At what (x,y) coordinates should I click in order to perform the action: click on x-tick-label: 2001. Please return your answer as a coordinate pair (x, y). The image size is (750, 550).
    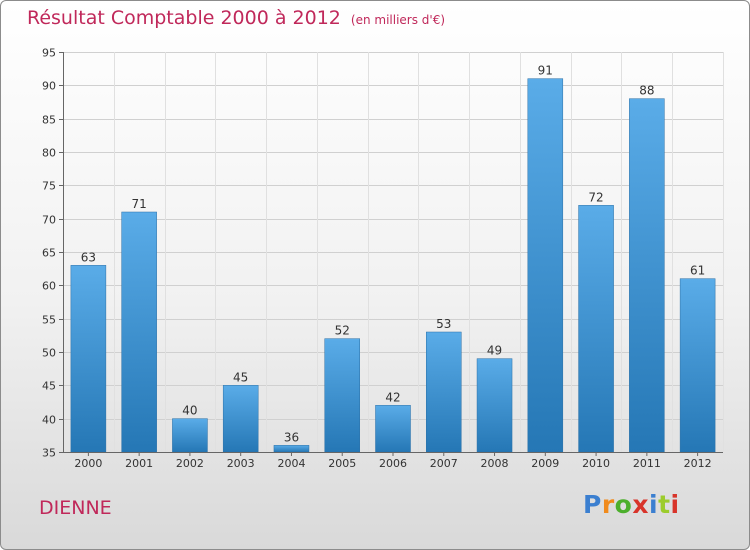
    Looking at the image, I should click on (139, 463).